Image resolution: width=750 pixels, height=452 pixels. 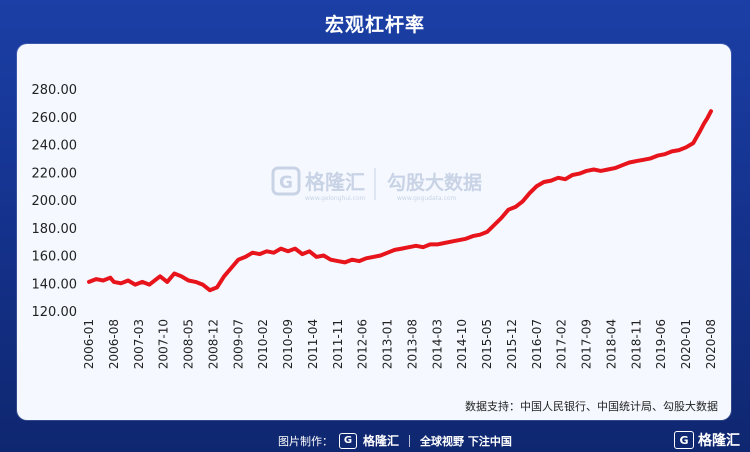 What do you see at coordinates (288, 344) in the screenshot?
I see `x-tick-label: 2010-09` at bounding box center [288, 344].